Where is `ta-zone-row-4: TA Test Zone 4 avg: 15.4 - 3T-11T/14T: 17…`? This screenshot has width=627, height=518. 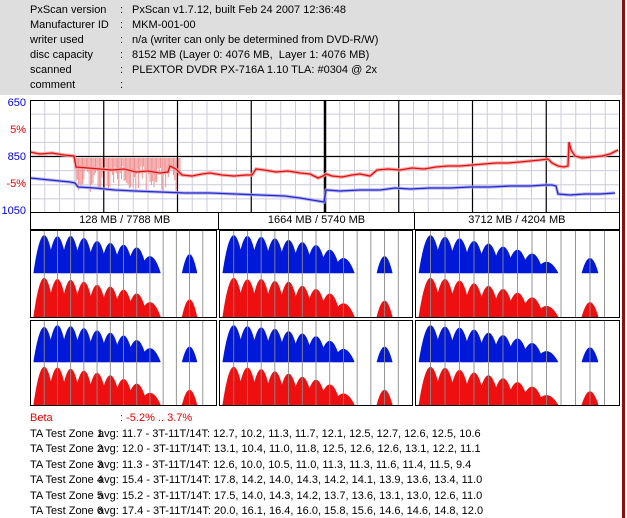 ta-zone-row-4: TA Test Zone 4 avg: 15.4 - 3T-11T/14T: 17… is located at coordinates (310, 481).